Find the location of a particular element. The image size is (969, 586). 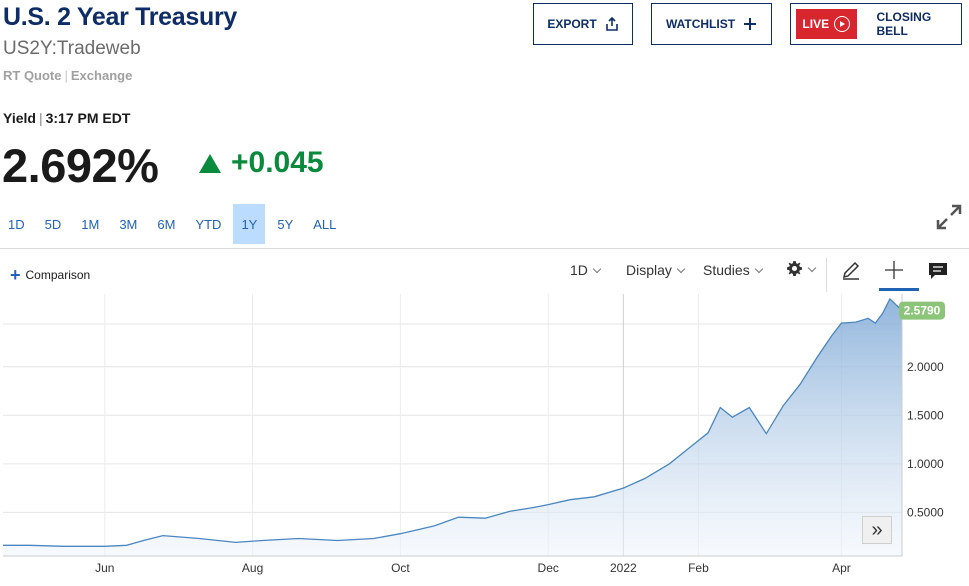

display-label: Display is located at coordinates (649, 270).